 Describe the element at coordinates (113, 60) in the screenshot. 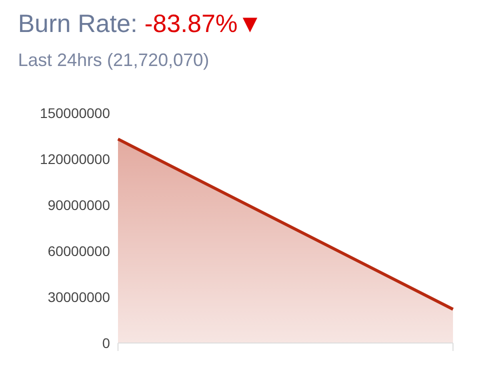

I see `chart-subtitle: Last 24hrs (21,720,070)` at that location.